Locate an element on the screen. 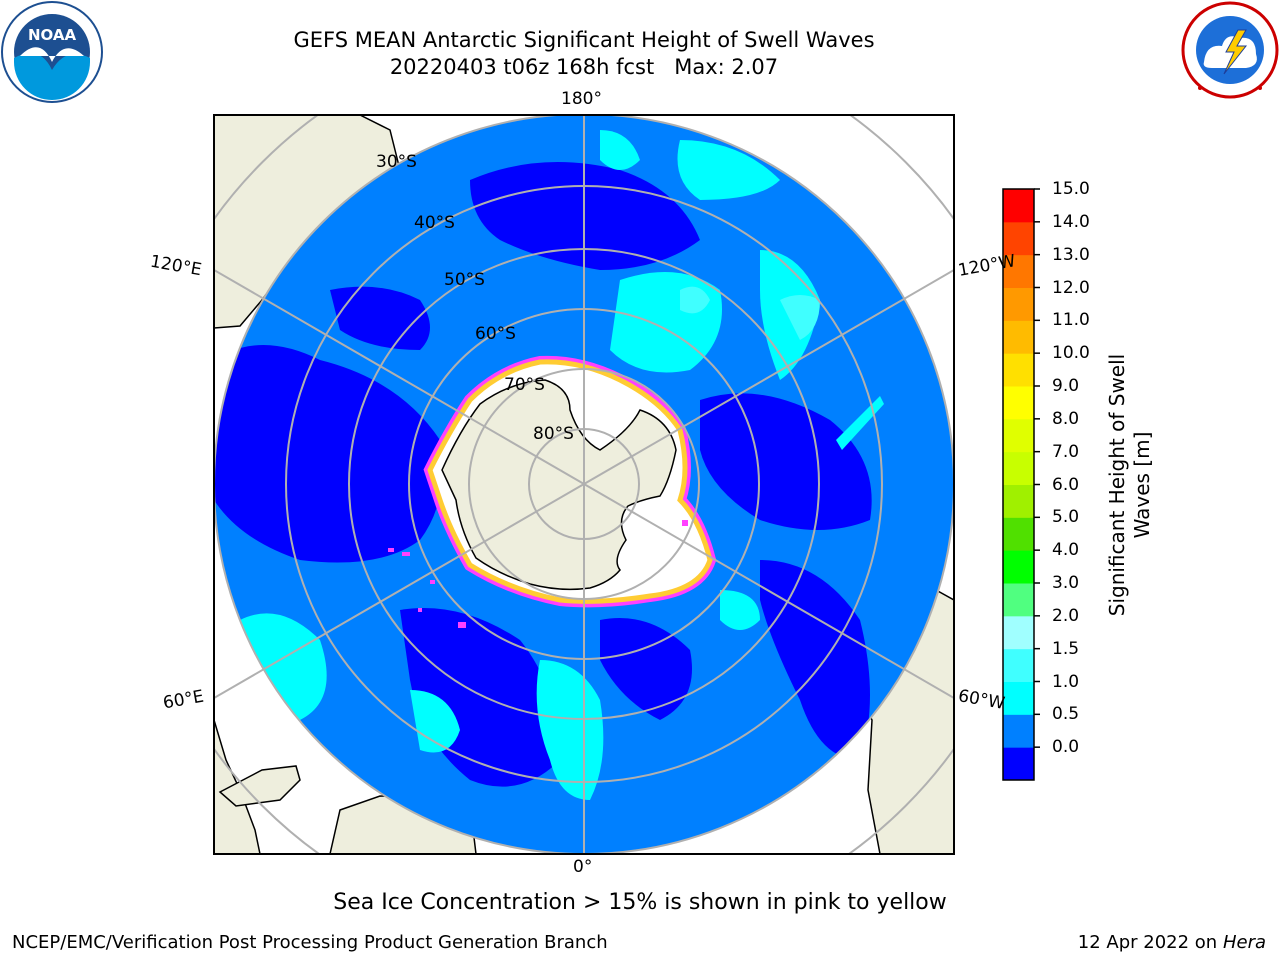  nws-logo is located at coordinates (1230, 50).